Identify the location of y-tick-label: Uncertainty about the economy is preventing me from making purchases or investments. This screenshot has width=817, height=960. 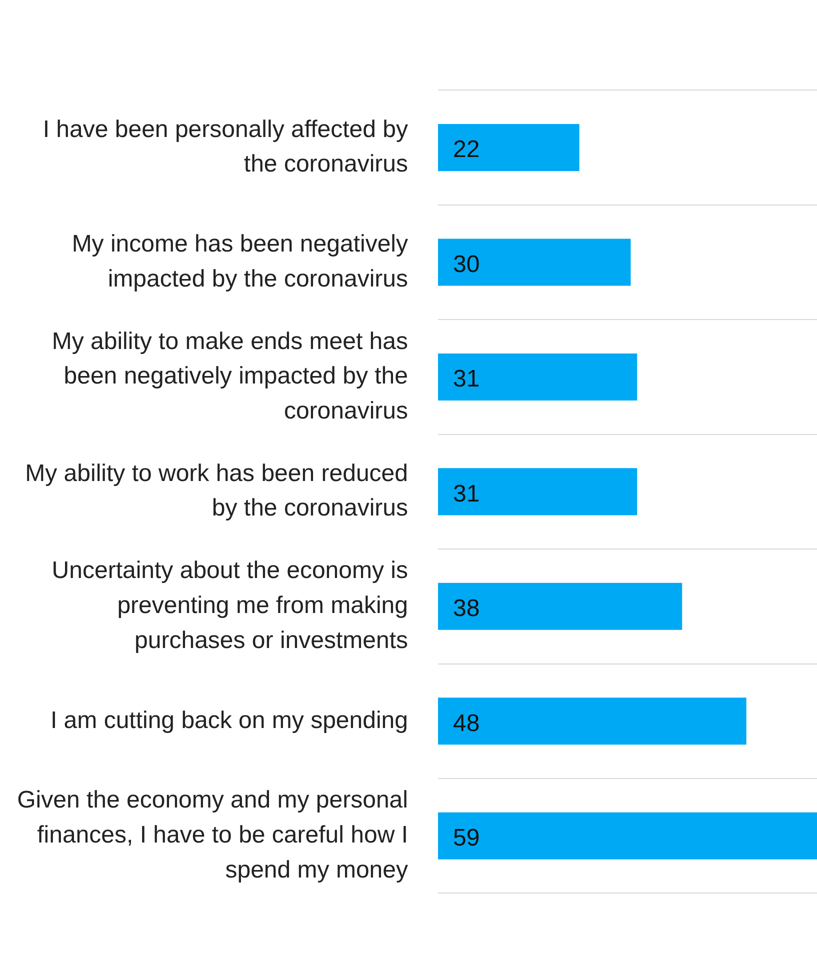
(230, 605).